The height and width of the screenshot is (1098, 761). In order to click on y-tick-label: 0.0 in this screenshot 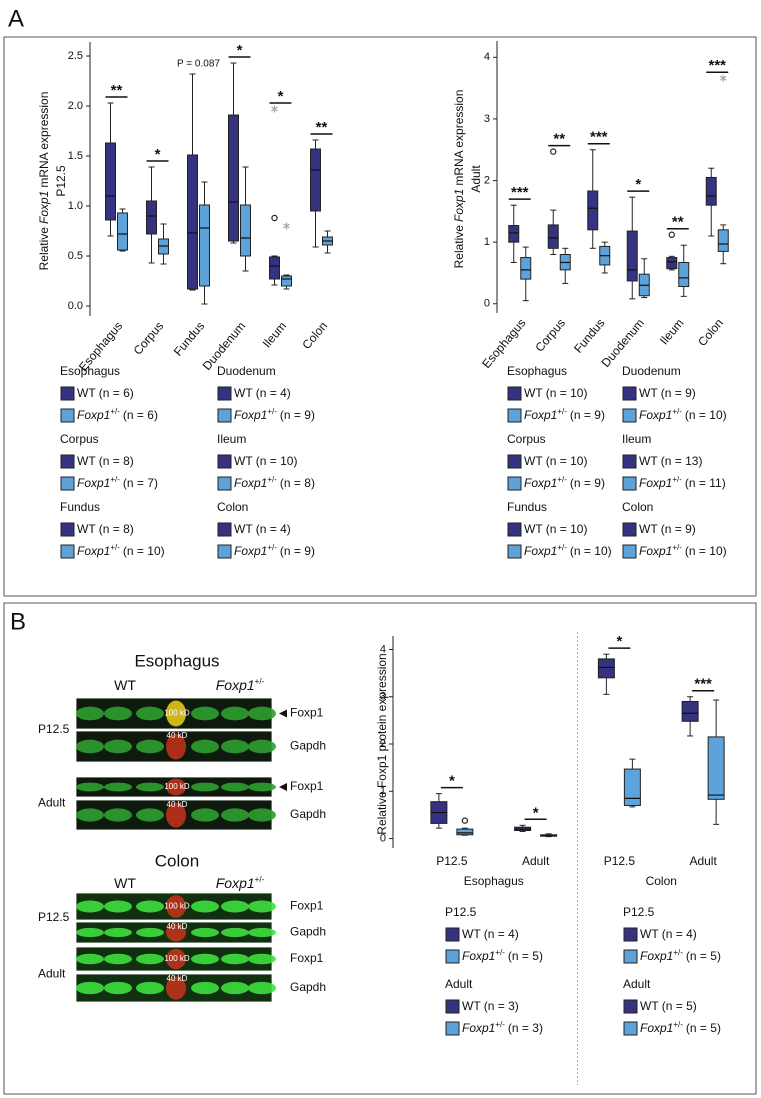, I will do `click(75, 306)`.